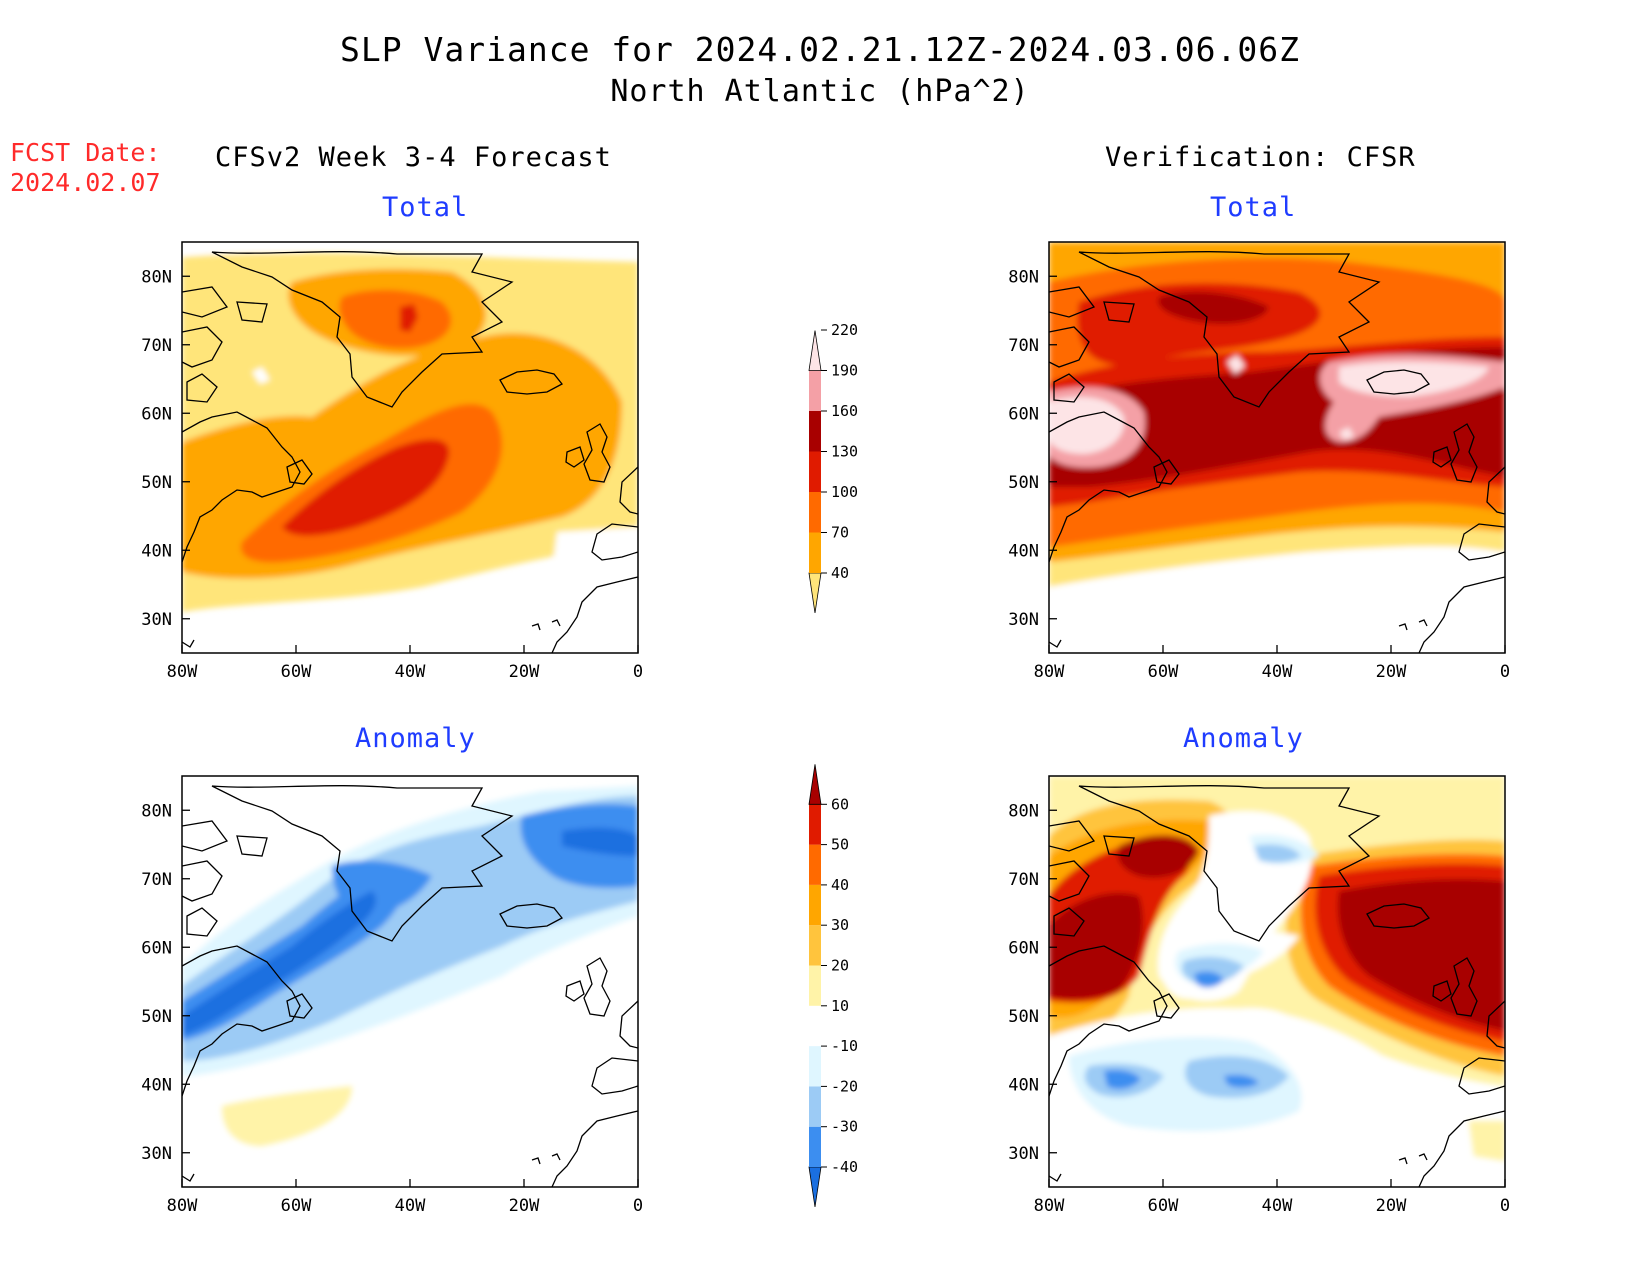 The width and height of the screenshot is (1650, 1275). Describe the element at coordinates (815, 593) in the screenshot. I see `total-colorbar-bottom-triangle` at that location.